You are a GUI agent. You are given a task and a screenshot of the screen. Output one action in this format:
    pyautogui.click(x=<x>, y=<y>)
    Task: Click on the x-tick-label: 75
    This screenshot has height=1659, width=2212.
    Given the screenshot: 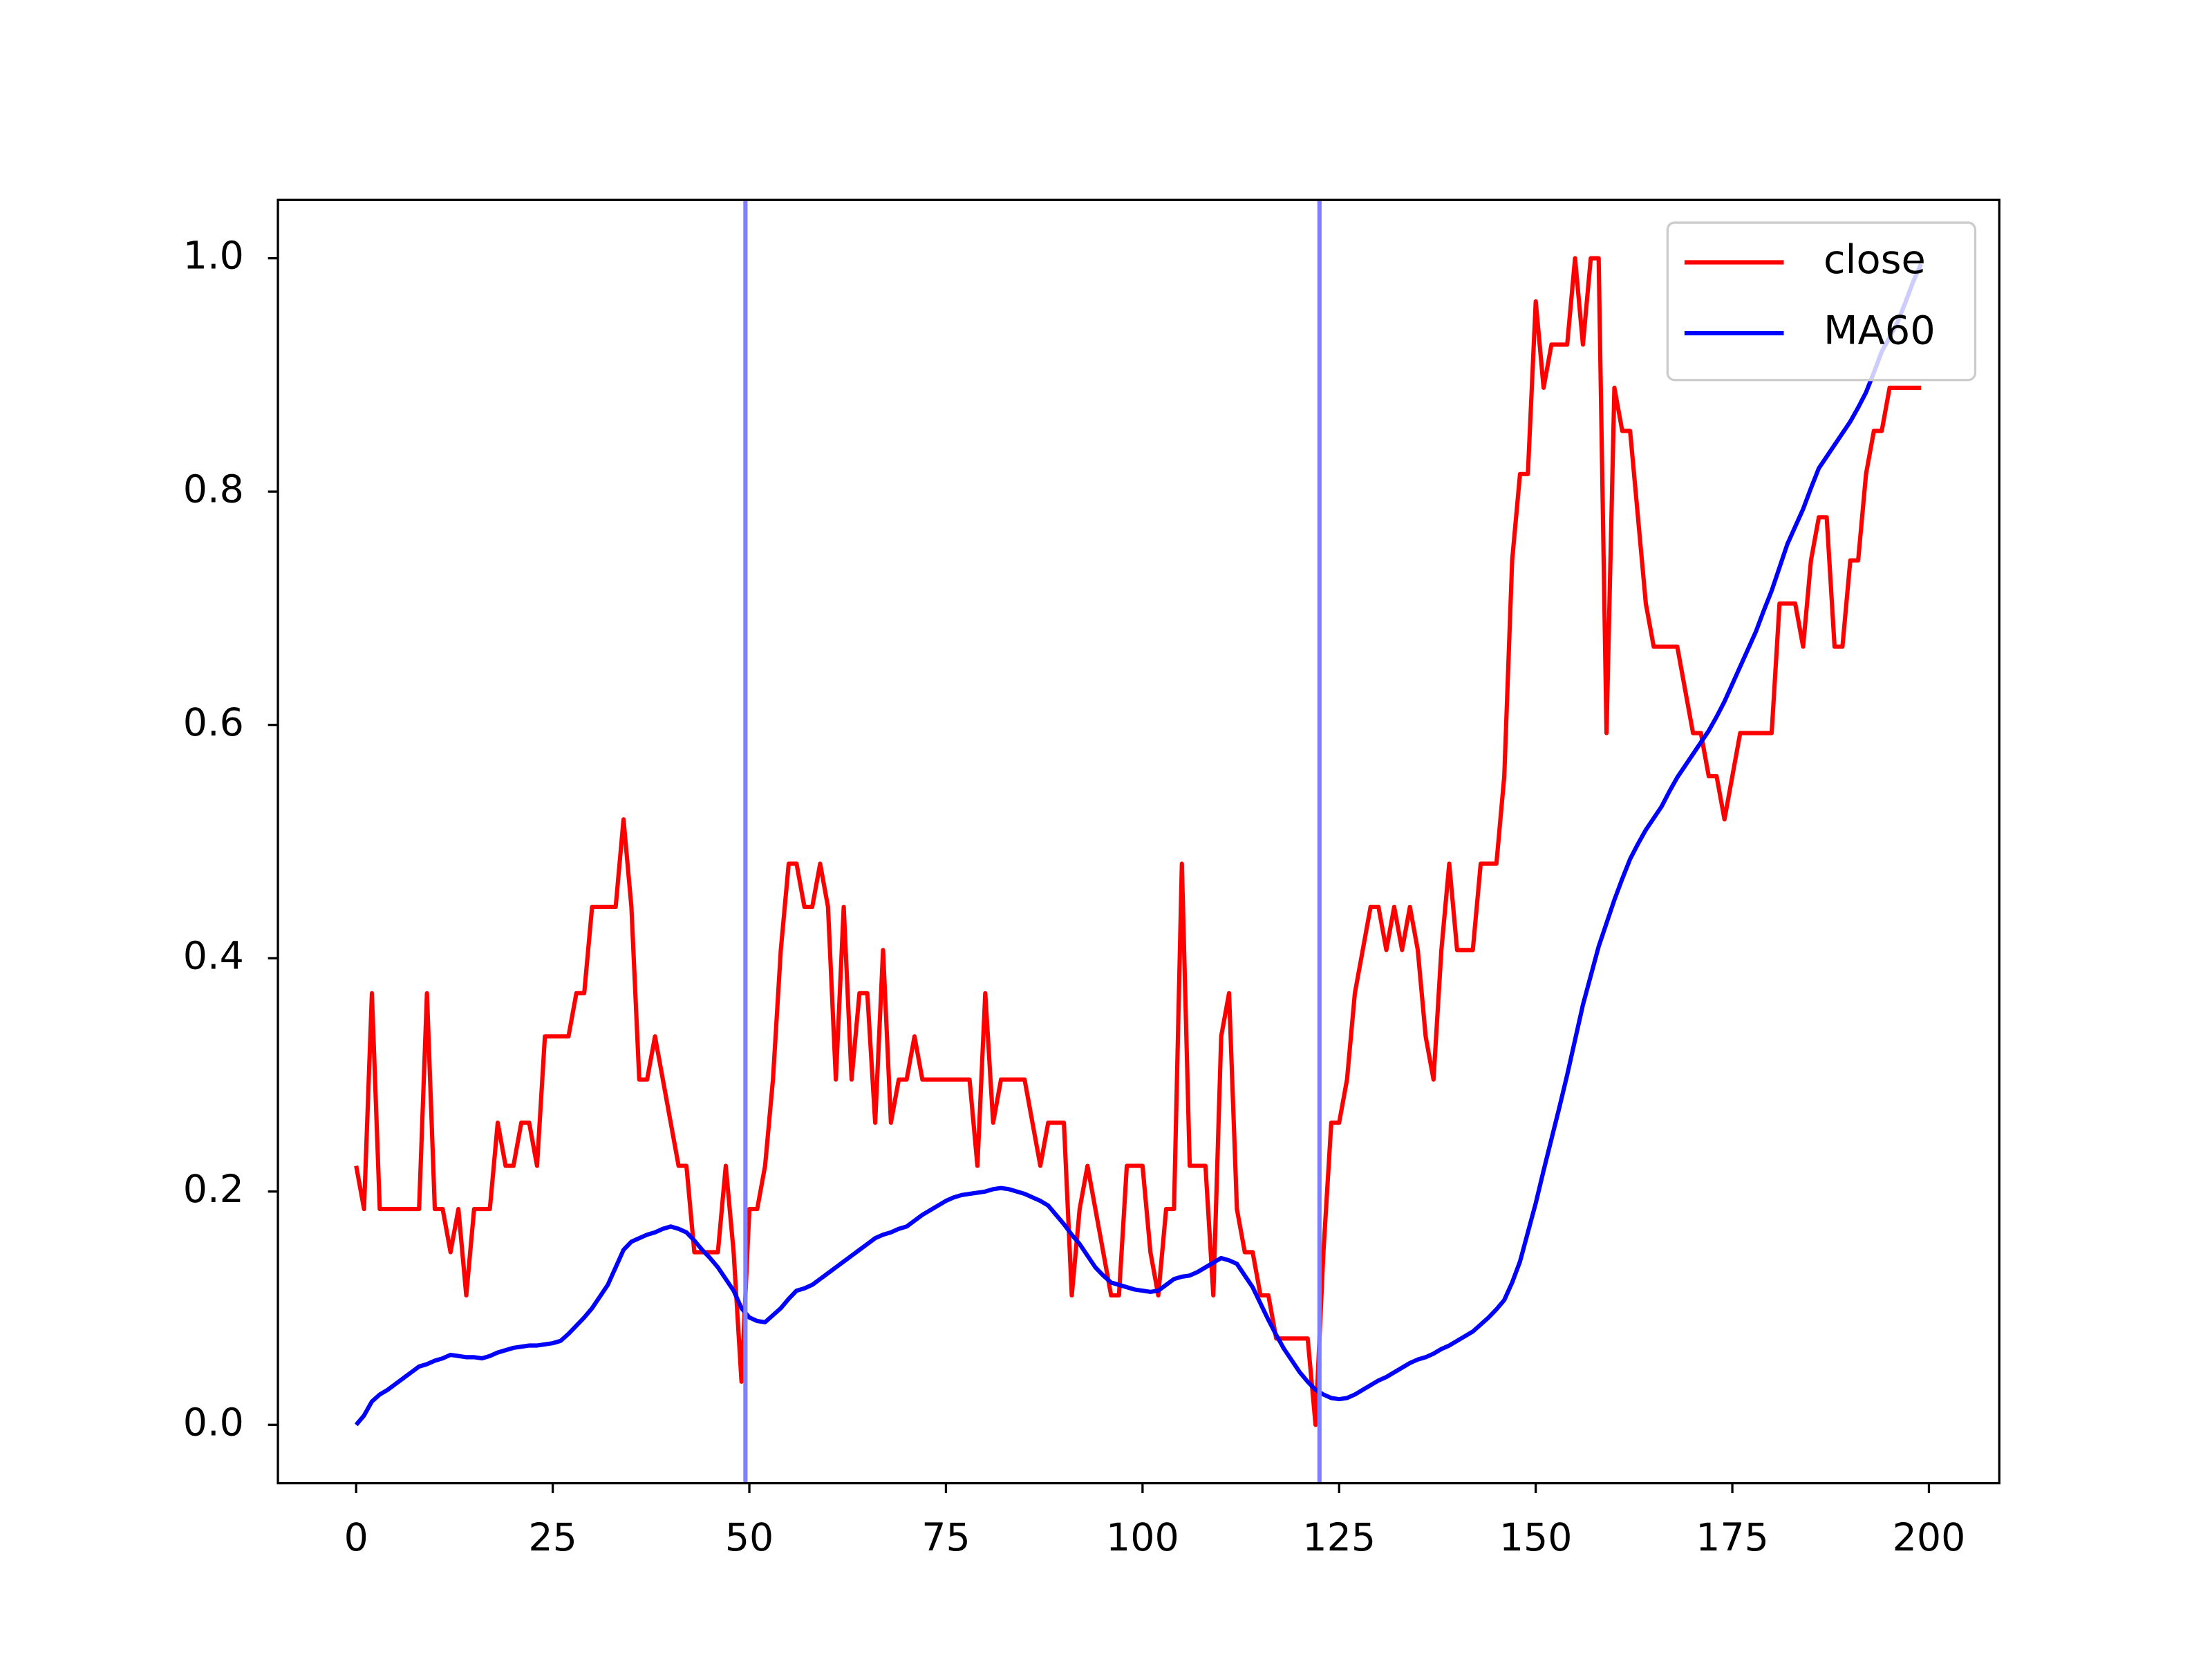 What is the action you would take?
    pyautogui.click(x=946, y=1538)
    